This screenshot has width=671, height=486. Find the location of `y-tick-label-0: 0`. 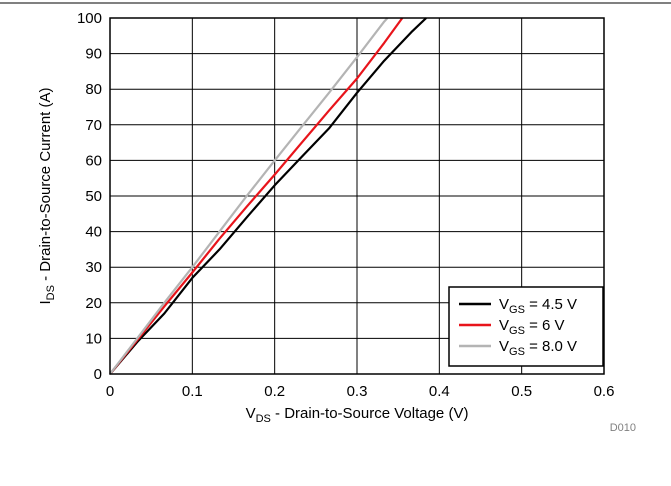

y-tick-label-0: 0 is located at coordinates (98, 374).